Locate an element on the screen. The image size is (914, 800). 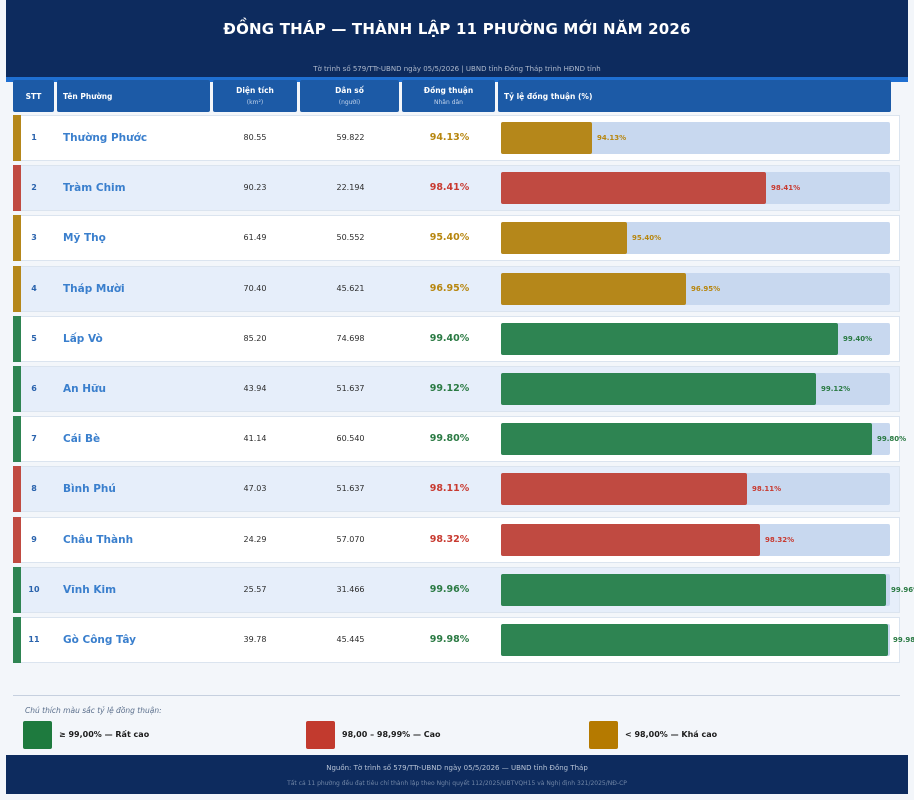
ward-population: 50.552 is located at coordinates (350, 238).